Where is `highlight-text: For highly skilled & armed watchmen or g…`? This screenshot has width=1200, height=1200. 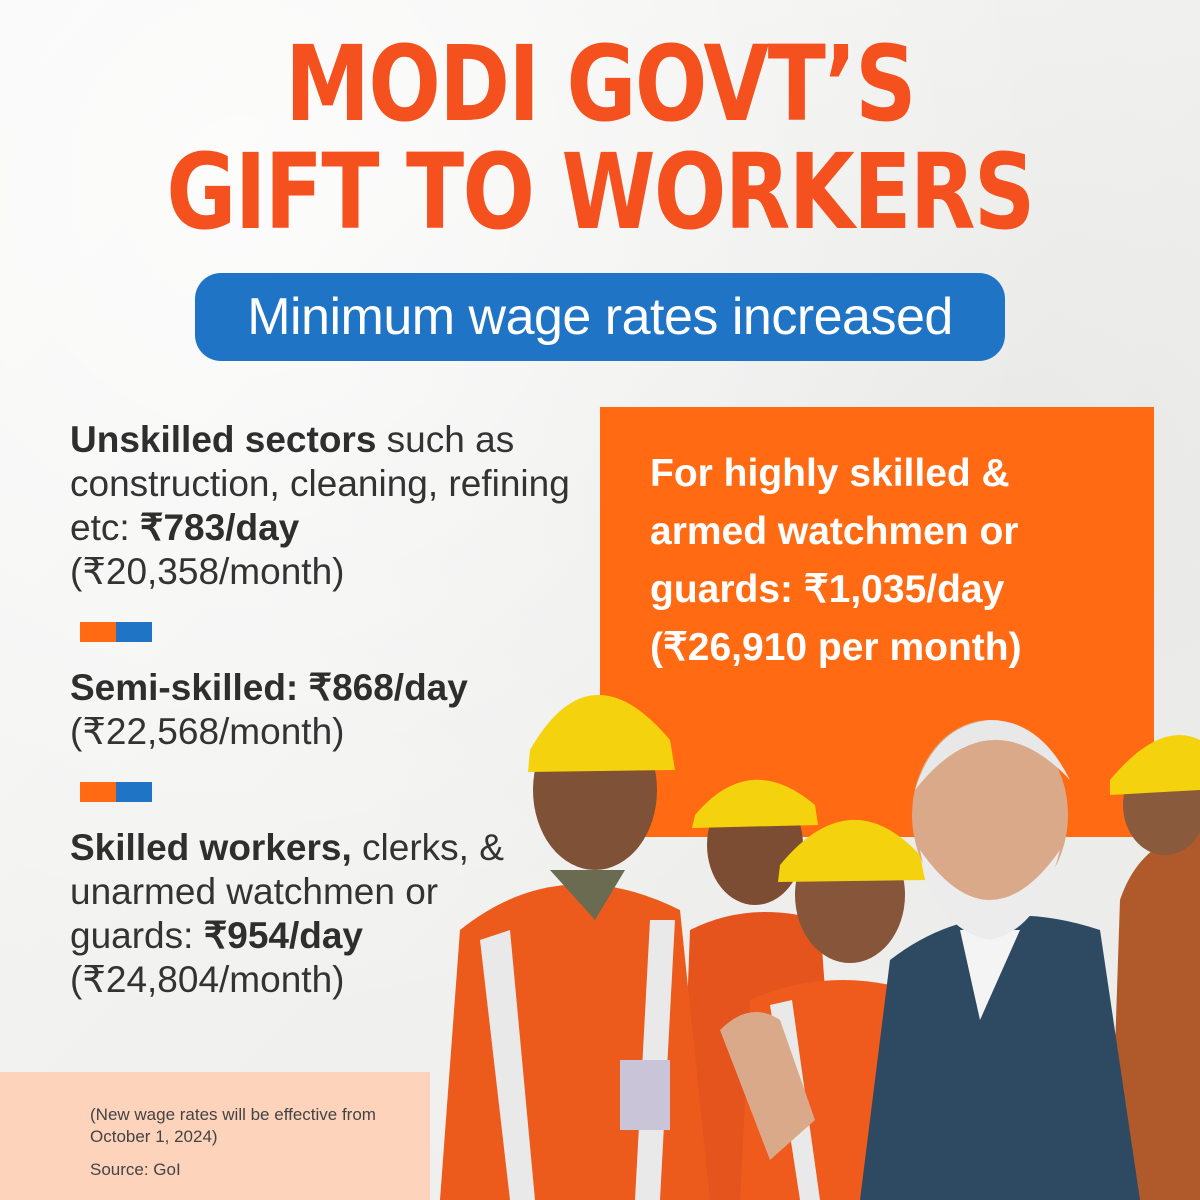 highlight-text: For highly skilled & armed watchmen or g… is located at coordinates (836, 560).